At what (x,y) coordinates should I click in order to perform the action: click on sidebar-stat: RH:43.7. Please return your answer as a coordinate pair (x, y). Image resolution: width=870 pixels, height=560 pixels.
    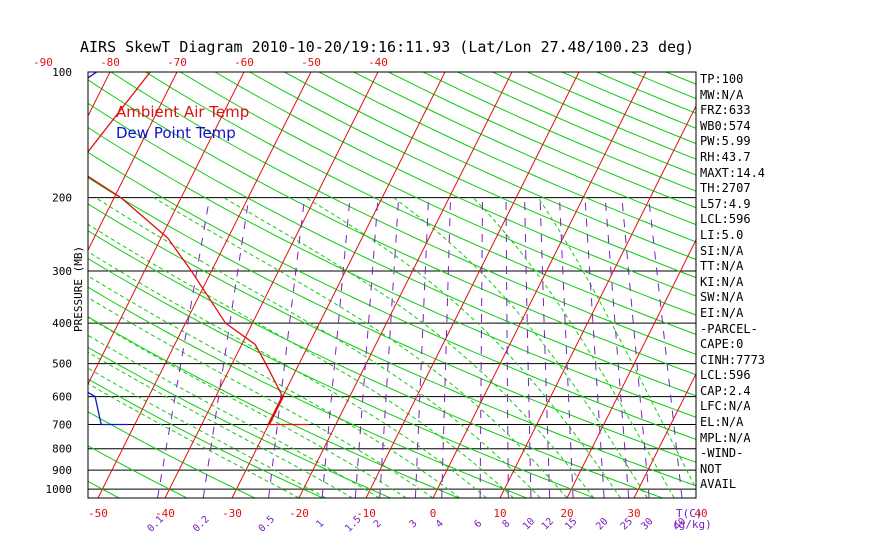
    Looking at the image, I should click on (725, 156).